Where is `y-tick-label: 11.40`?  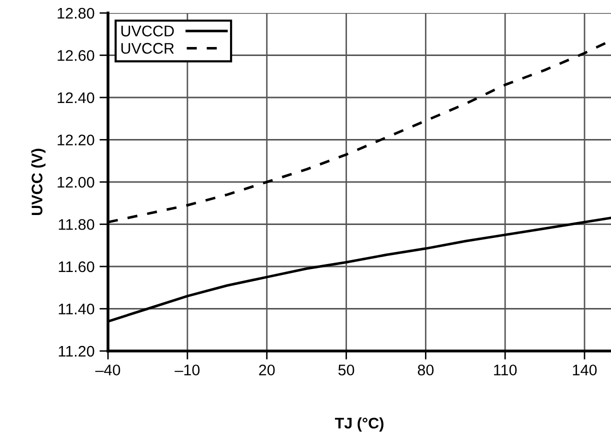
y-tick-label: 11.40 is located at coordinates (76, 309).